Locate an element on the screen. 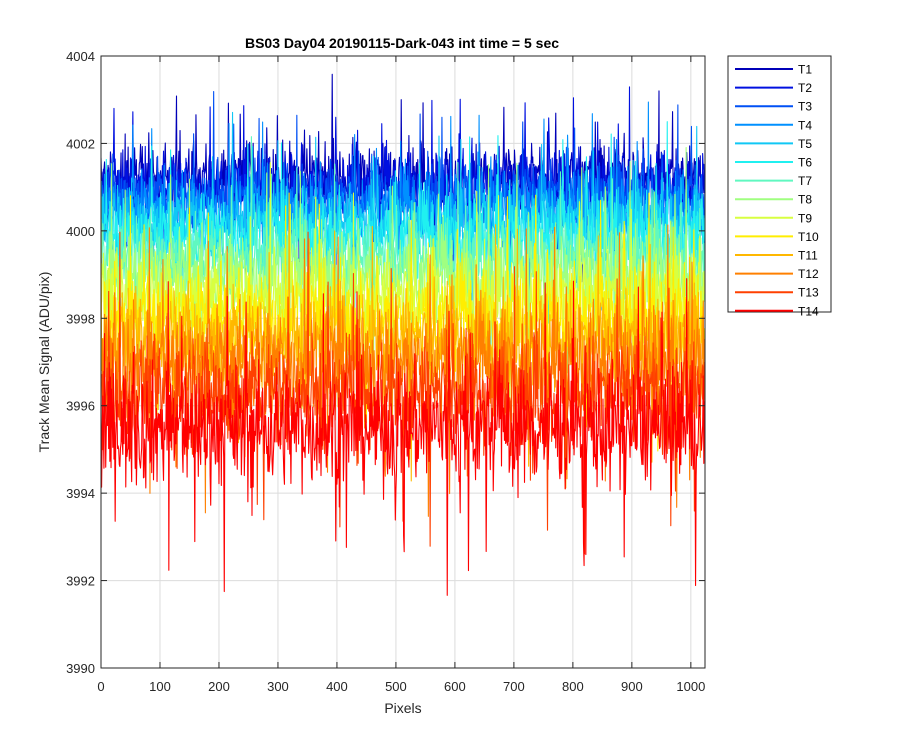 This screenshot has width=900, height=750. legend-label: T14 is located at coordinates (808, 311).